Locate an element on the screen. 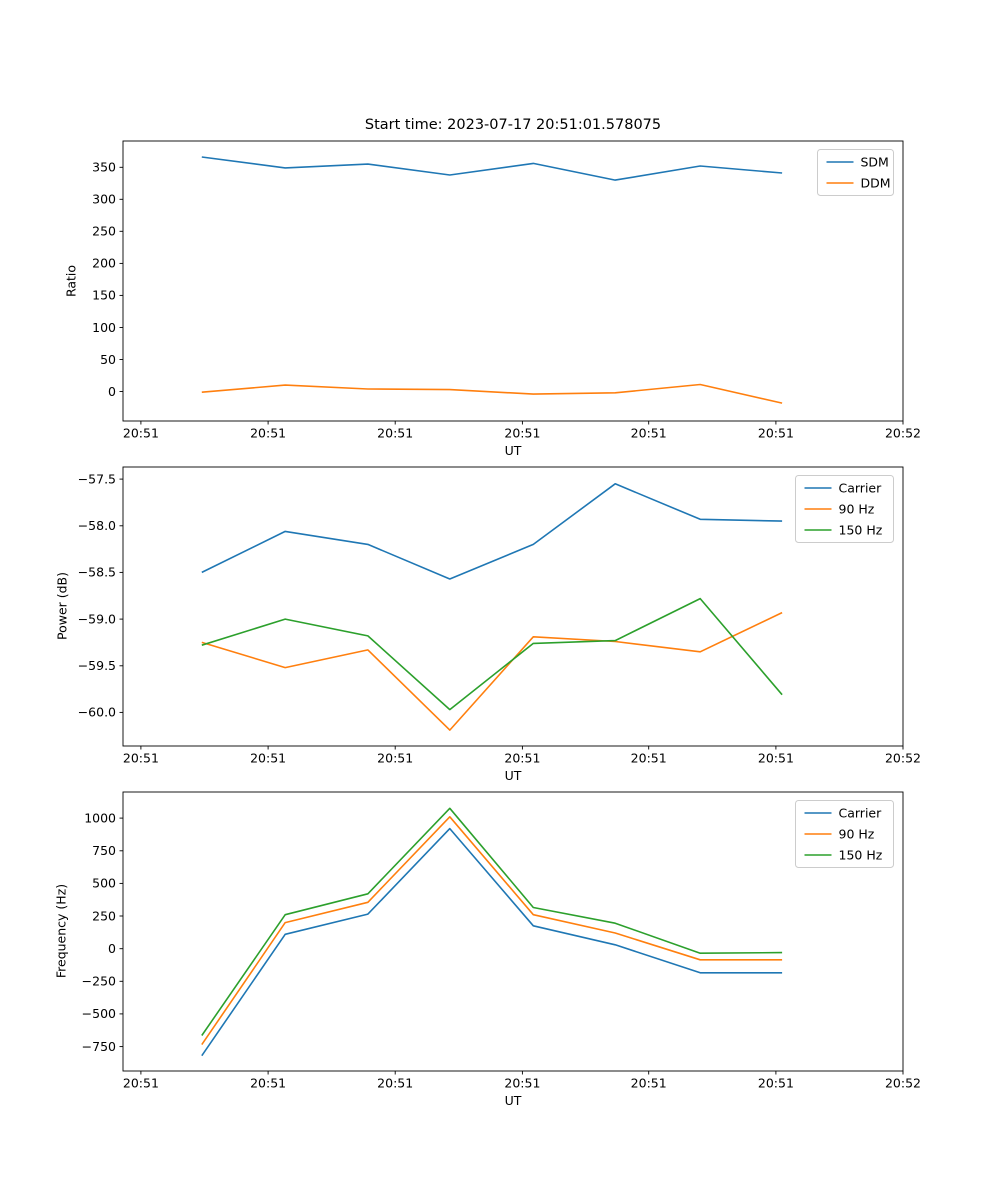 This screenshot has width=1000, height=1200. legend-label: DDM is located at coordinates (876, 182).